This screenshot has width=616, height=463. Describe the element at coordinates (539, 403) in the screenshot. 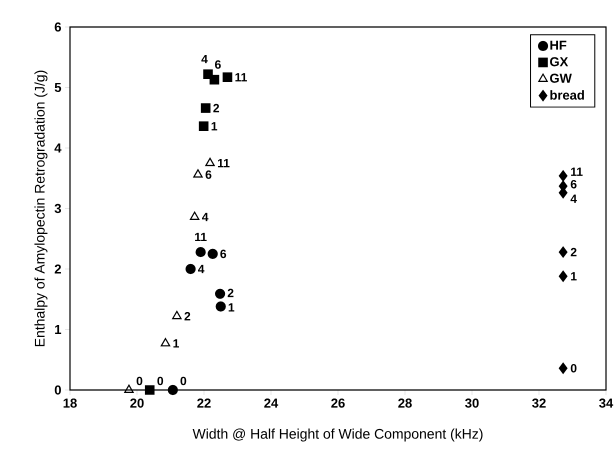

I see `x-tick-label: 32` at that location.